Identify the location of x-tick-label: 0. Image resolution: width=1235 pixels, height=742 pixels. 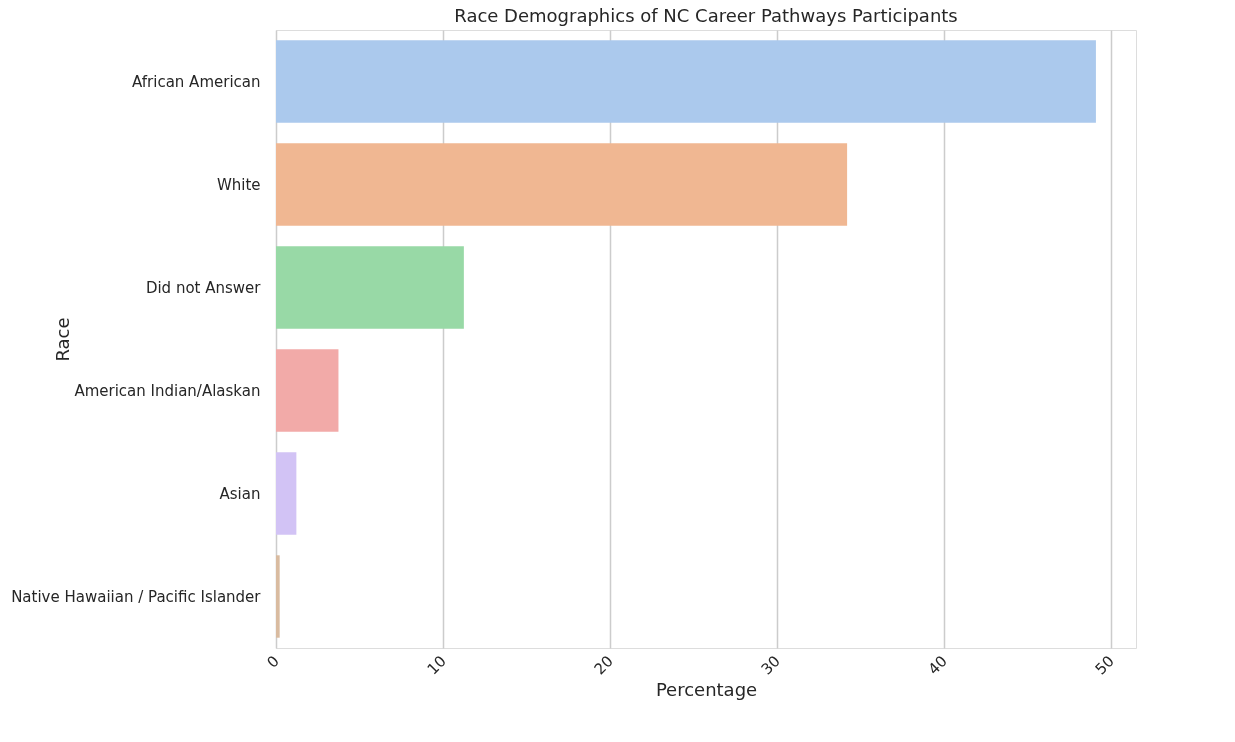
(273, 662).